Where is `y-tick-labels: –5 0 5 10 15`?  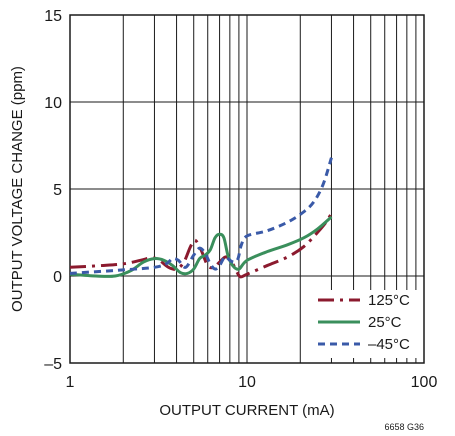 y-tick-labels: –5 0 5 10 15 is located at coordinates (53, 190).